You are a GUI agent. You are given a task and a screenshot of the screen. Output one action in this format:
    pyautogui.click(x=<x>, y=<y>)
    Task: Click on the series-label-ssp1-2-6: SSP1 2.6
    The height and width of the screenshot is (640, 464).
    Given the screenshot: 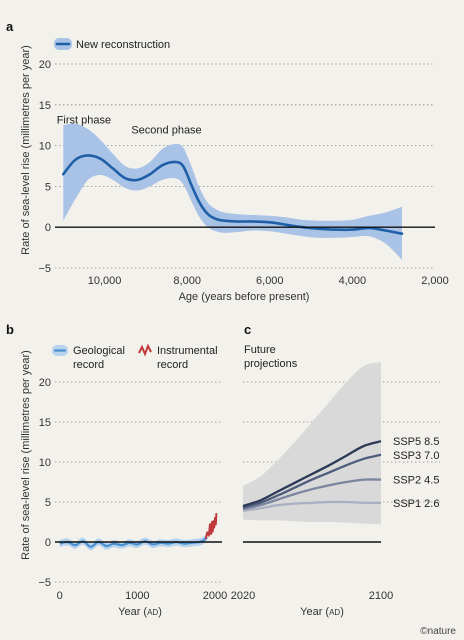 What is the action you would take?
    pyautogui.click(x=416, y=504)
    